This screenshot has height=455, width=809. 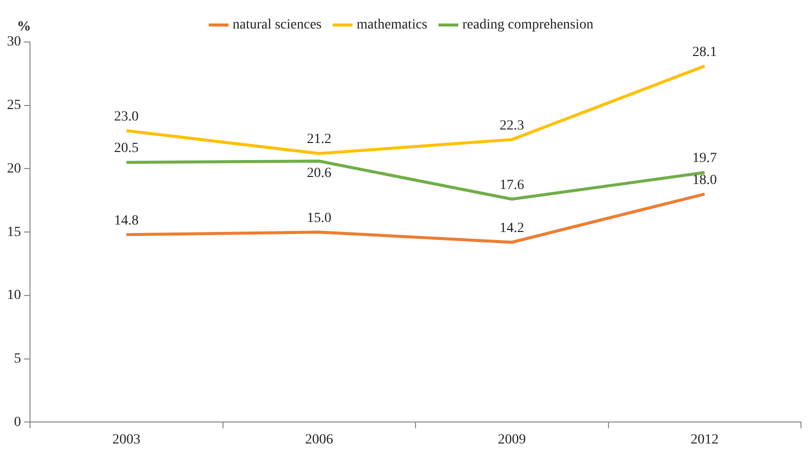 I want to click on data-label: 14.8, so click(x=126, y=220).